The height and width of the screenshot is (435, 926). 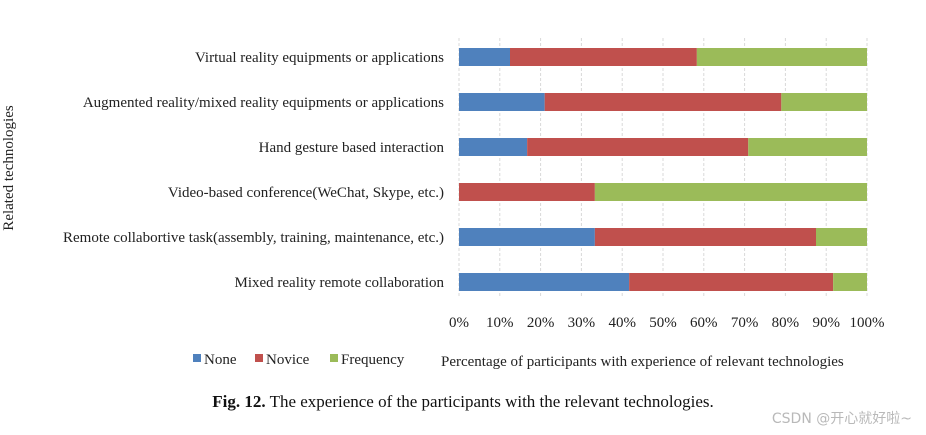 I want to click on x-tick-label: 50%, so click(x=663, y=323).